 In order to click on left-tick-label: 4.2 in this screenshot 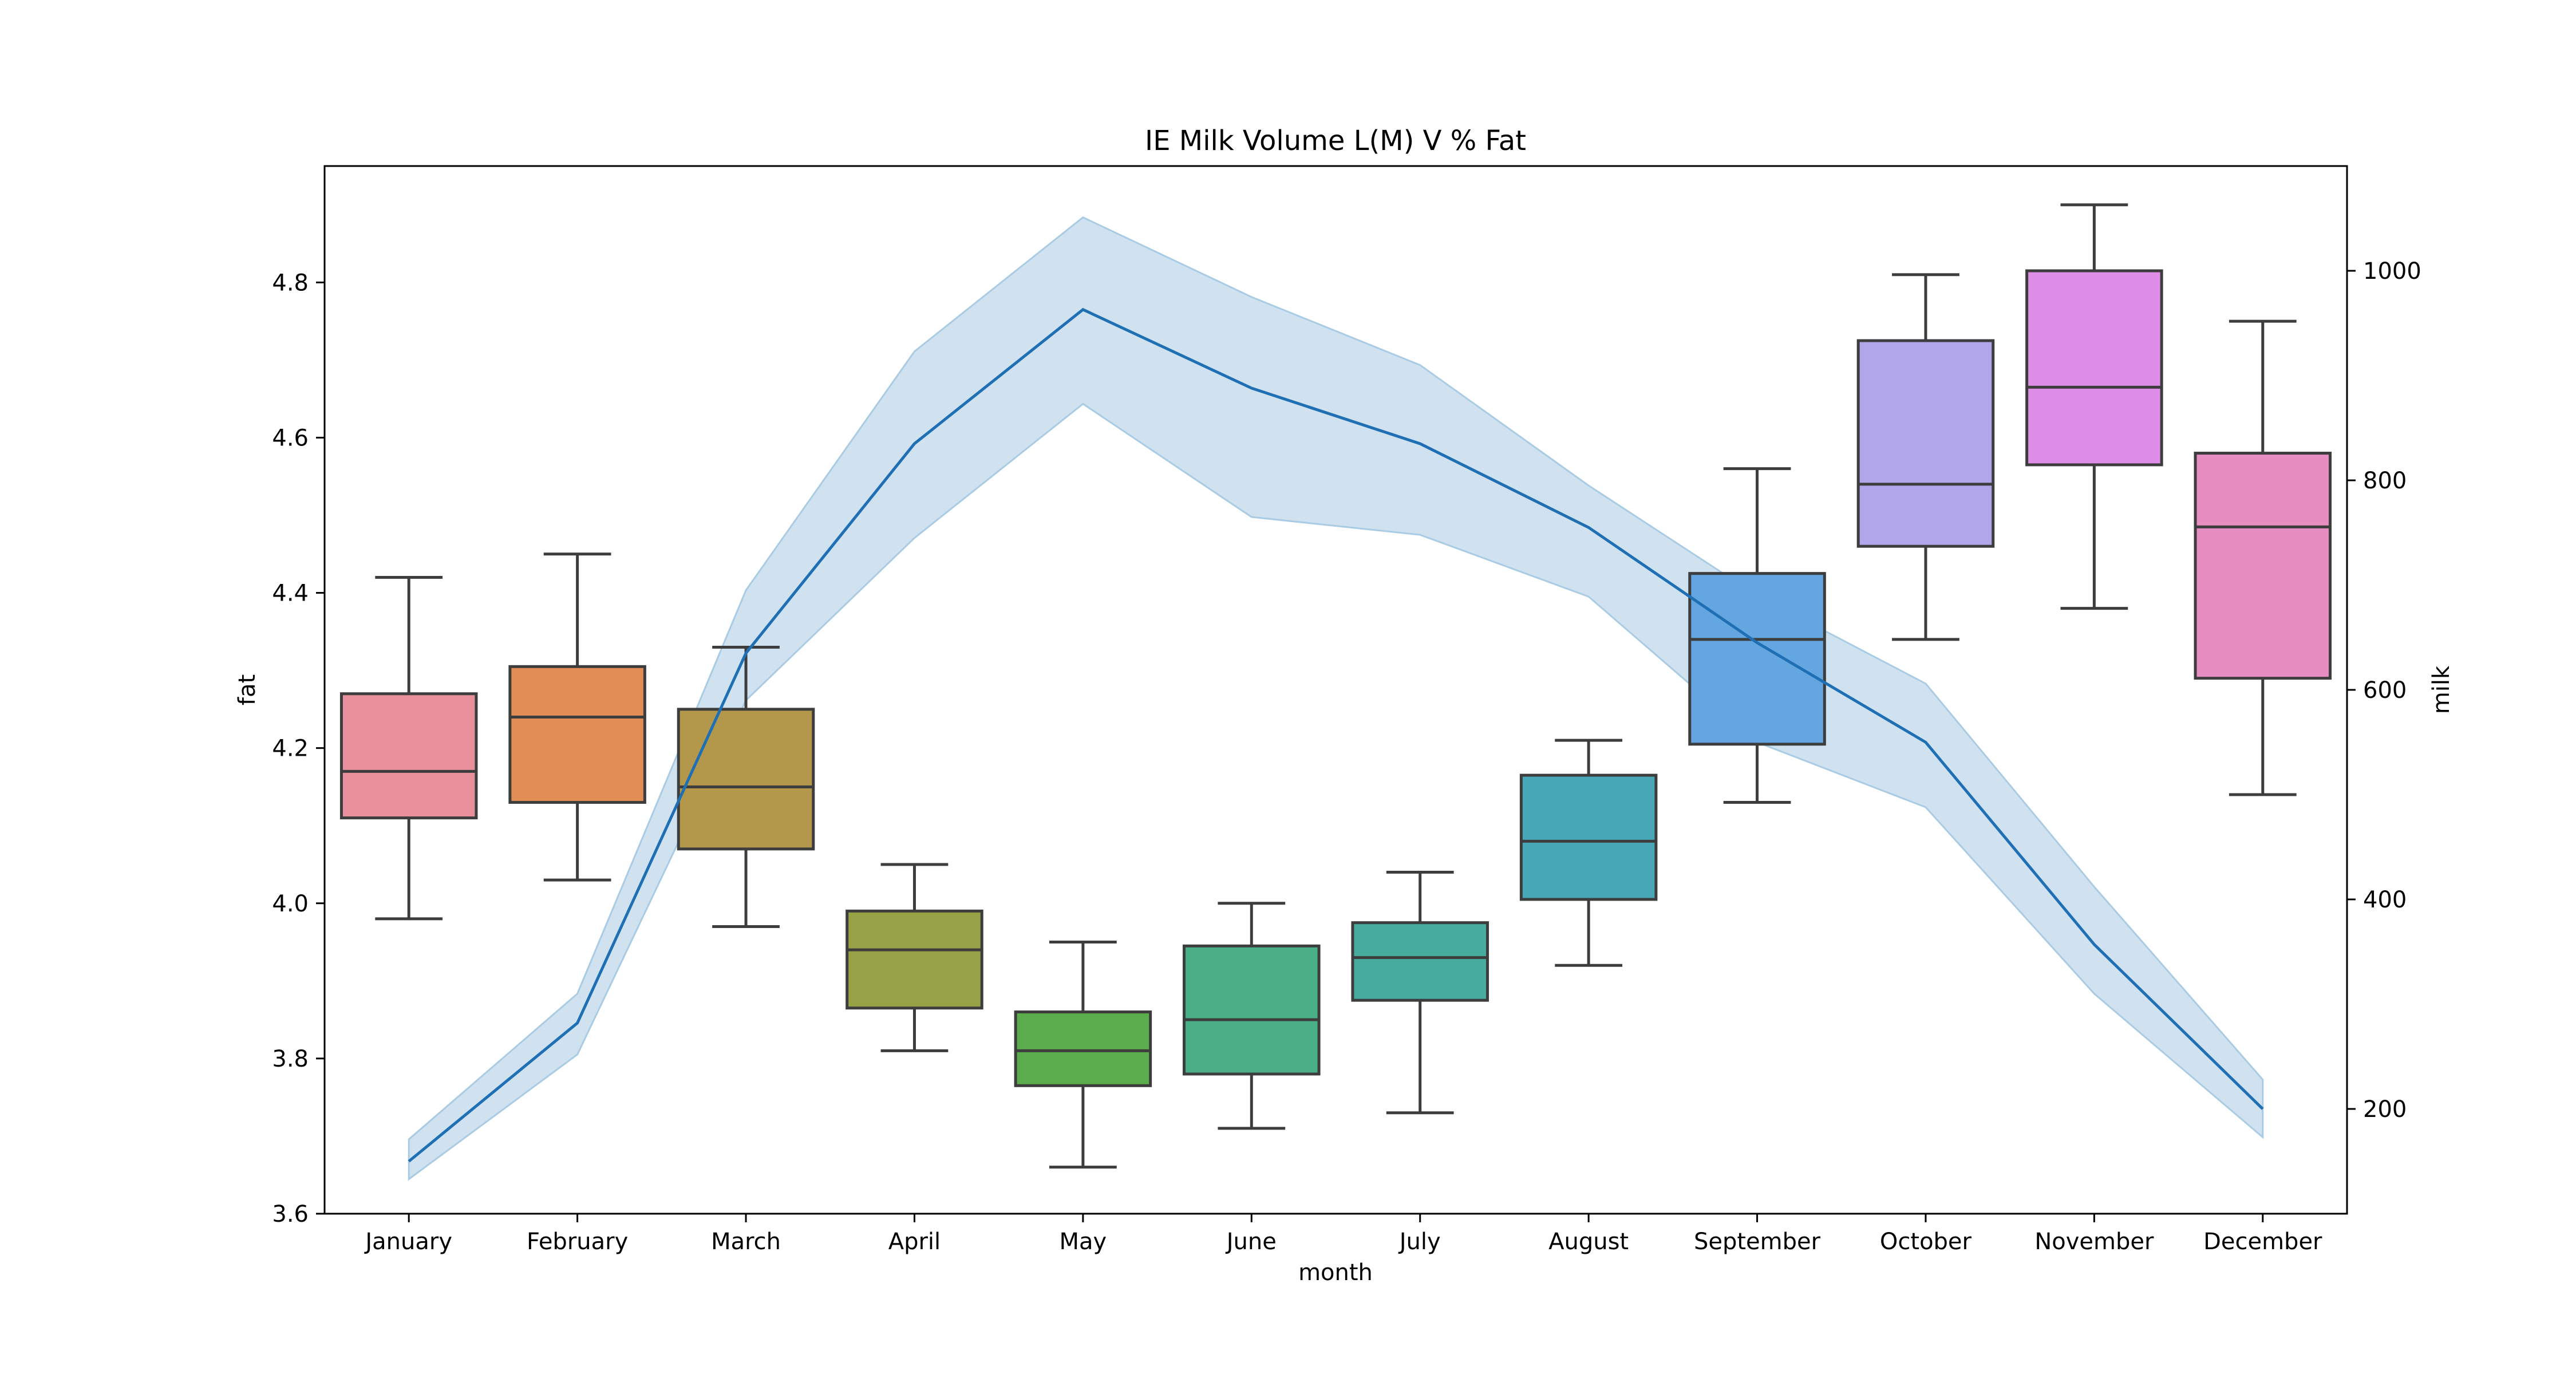, I will do `click(290, 749)`.